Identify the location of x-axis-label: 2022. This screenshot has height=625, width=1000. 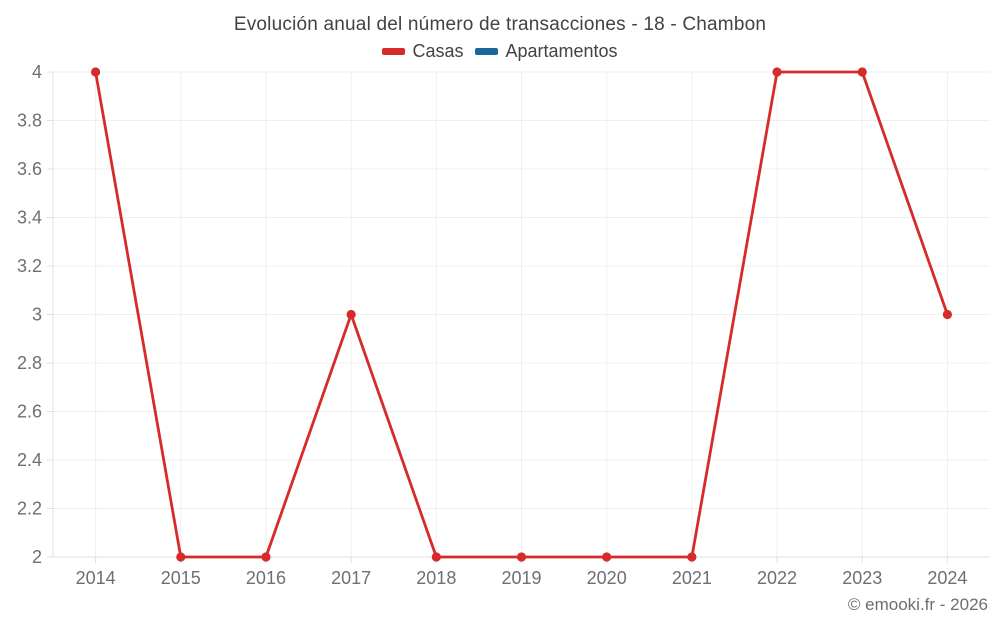
(777, 578).